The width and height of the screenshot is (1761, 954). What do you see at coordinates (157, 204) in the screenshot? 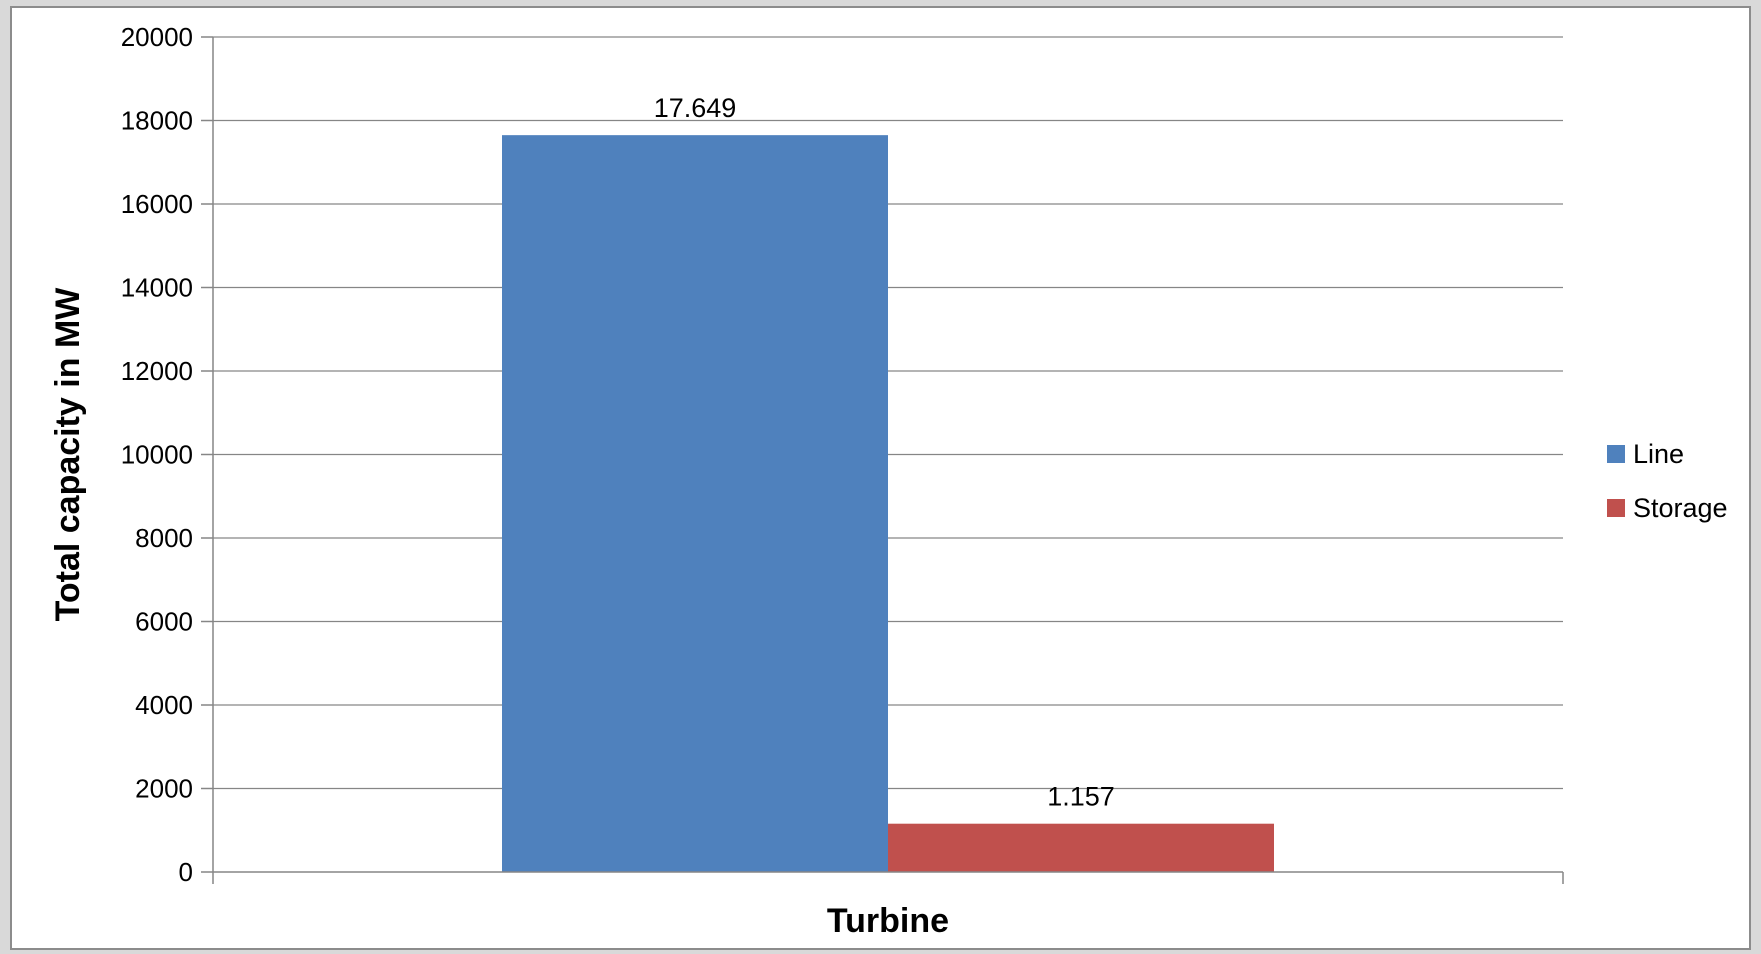
I see `y-tick-label: 16000` at bounding box center [157, 204].